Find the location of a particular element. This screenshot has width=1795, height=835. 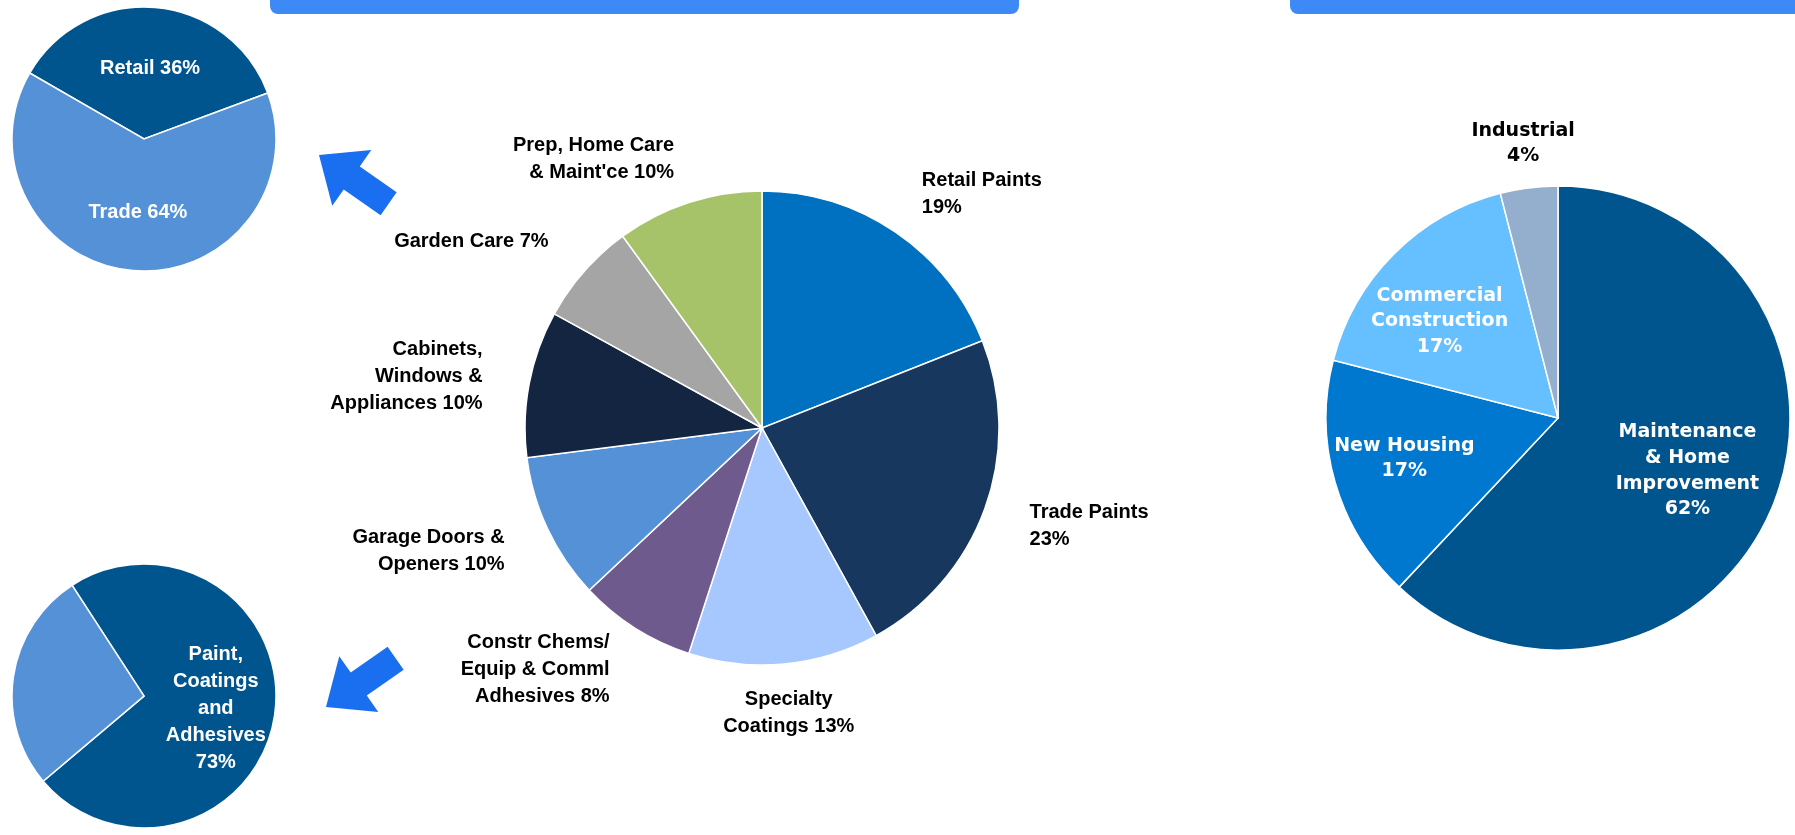

slice-label: Maintenance & Home Improvement is located at coordinates (1687, 456).